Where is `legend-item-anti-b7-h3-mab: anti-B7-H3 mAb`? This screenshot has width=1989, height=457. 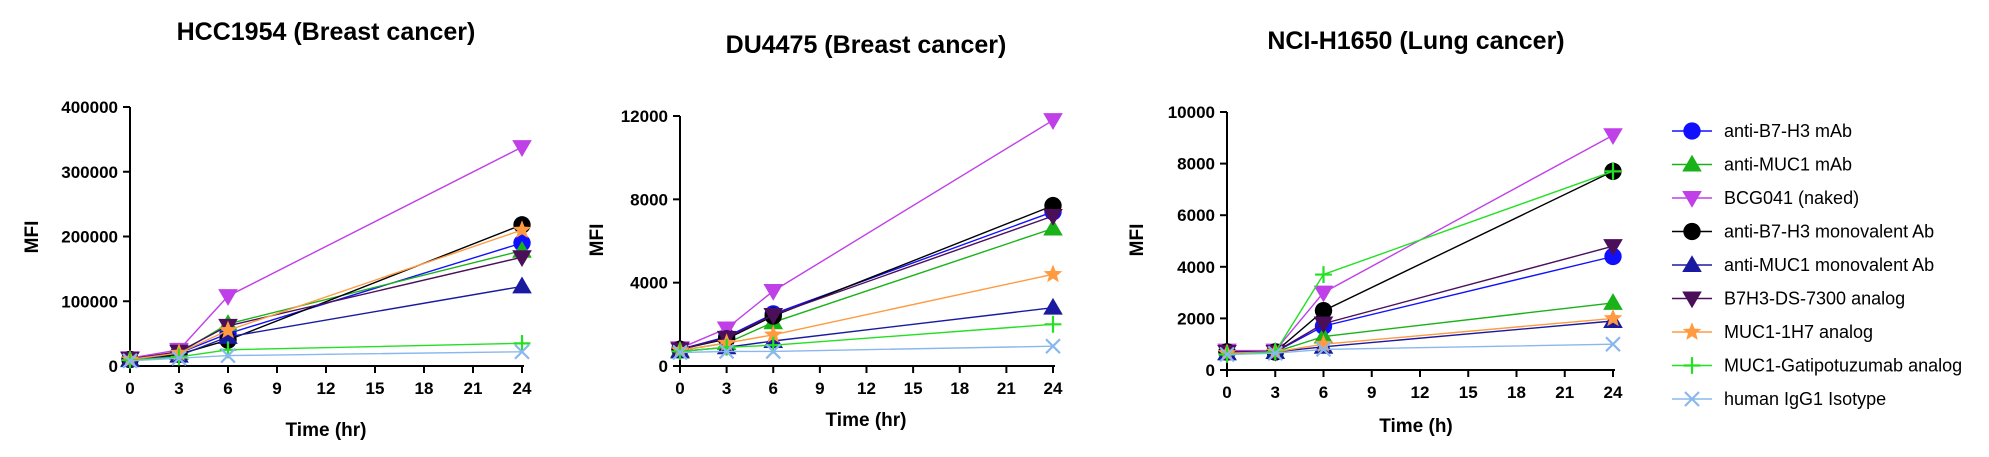 legend-item-anti-b7-h3-mab: anti-B7-H3 mAb is located at coordinates (1762, 131).